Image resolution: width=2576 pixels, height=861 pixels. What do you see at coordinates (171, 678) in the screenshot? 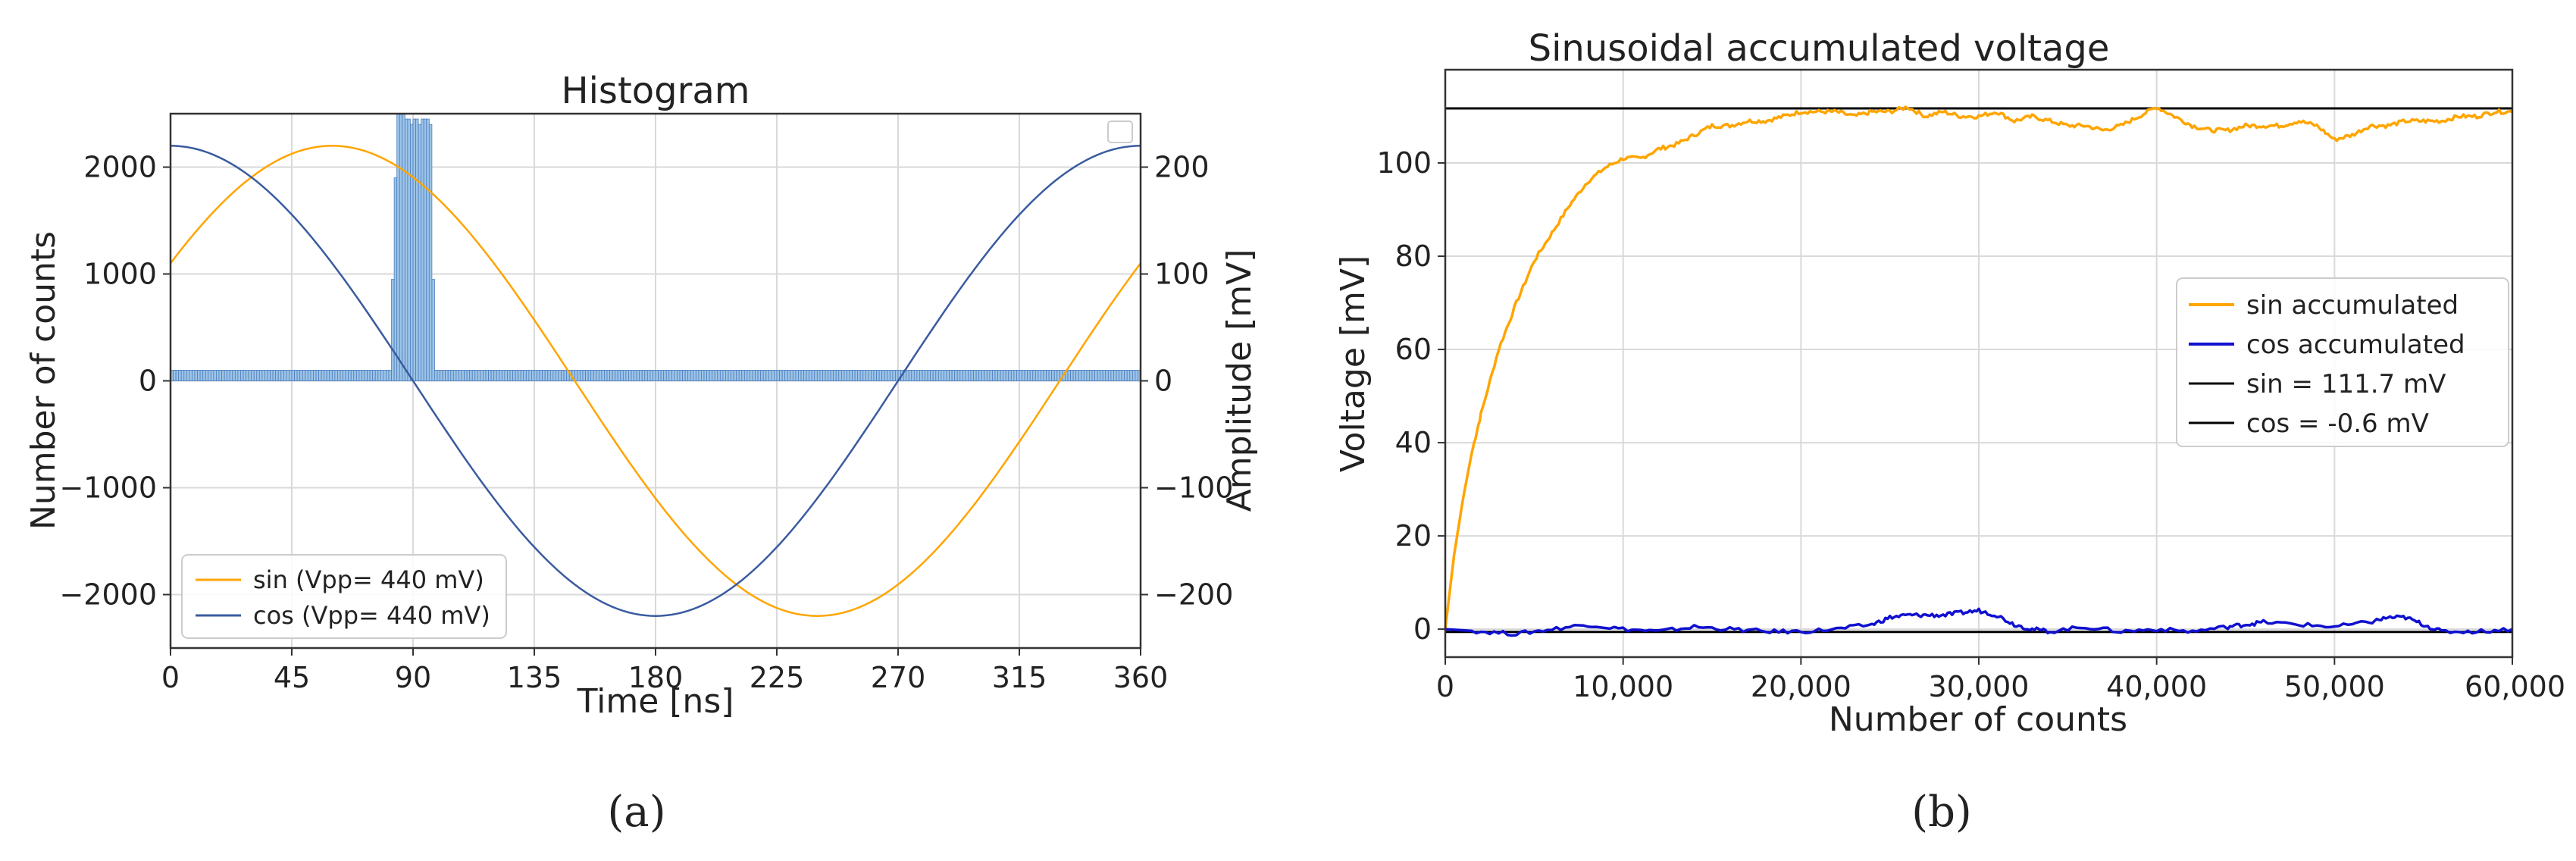
I see `chart-a-x-tick-label: 0` at bounding box center [171, 678].